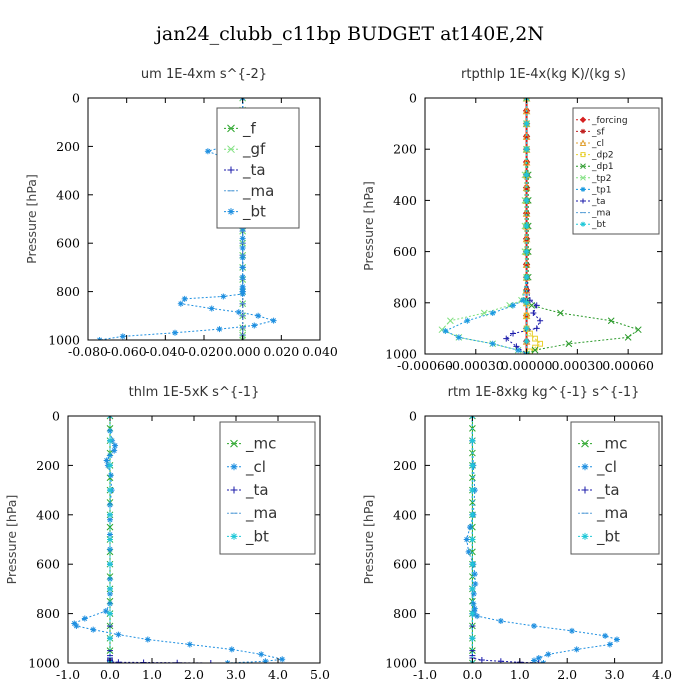 The height and width of the screenshot is (700, 700). Describe the element at coordinates (578, 365) in the screenshot. I see `x-tick-label: 0.00030` at that location.